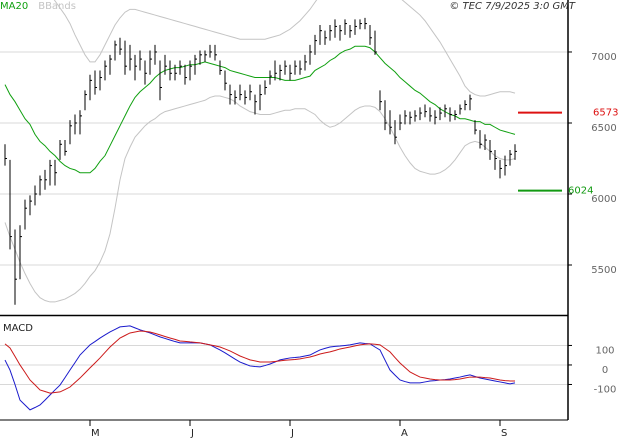 This screenshot has height=440, width=627. What do you see at coordinates (580, 191) in the screenshot?
I see `level-label: 6024` at bounding box center [580, 191].